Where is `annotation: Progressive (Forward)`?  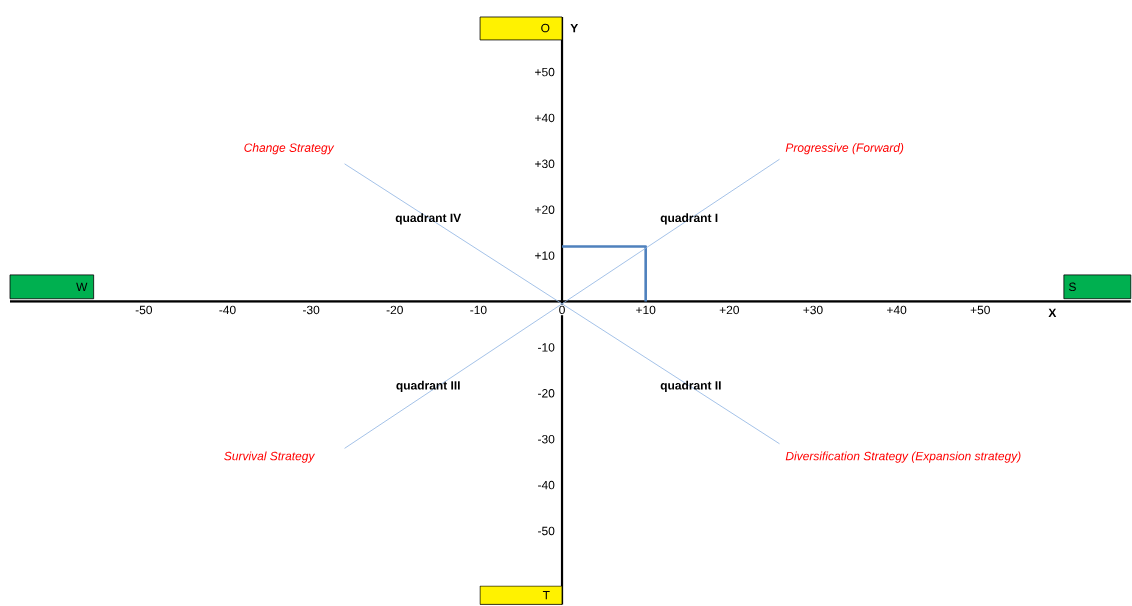 annotation: Progressive (Forward) is located at coordinates (844, 149).